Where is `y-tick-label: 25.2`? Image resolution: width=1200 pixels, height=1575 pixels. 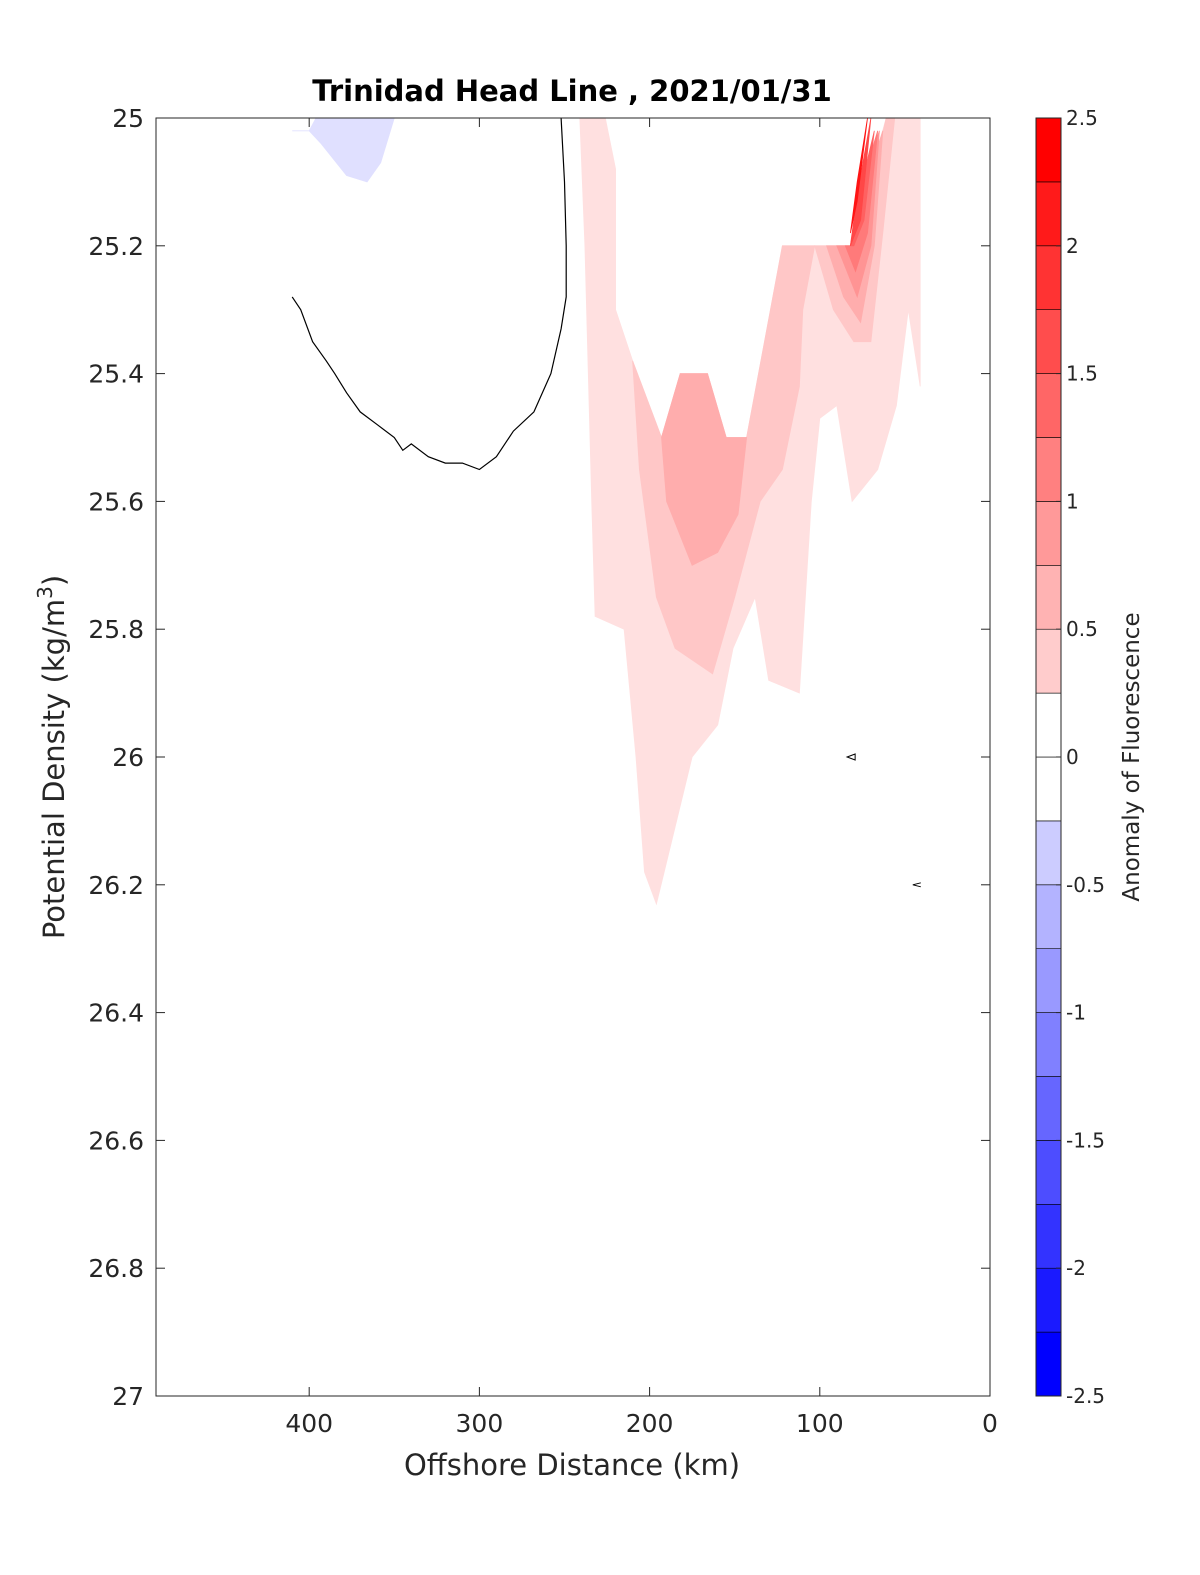
y-tick-label: 25.2 is located at coordinates (116, 246).